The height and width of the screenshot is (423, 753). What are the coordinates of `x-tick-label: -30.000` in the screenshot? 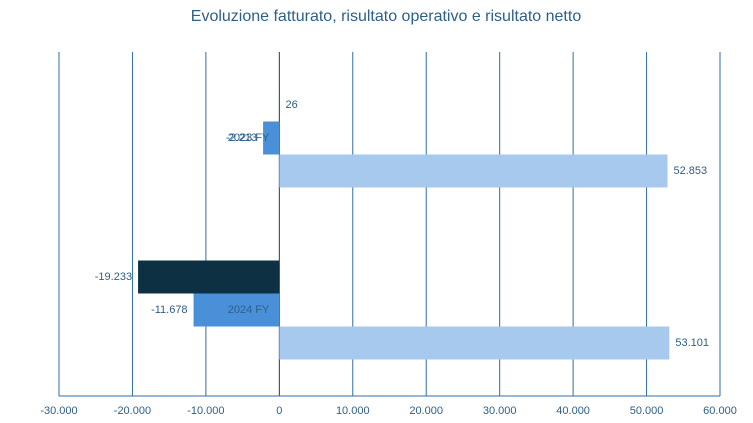 It's located at (58, 411).